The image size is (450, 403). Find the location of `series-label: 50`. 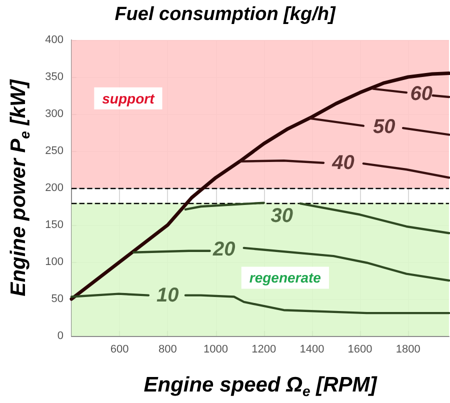

series-label: 50 is located at coordinates (384, 127).